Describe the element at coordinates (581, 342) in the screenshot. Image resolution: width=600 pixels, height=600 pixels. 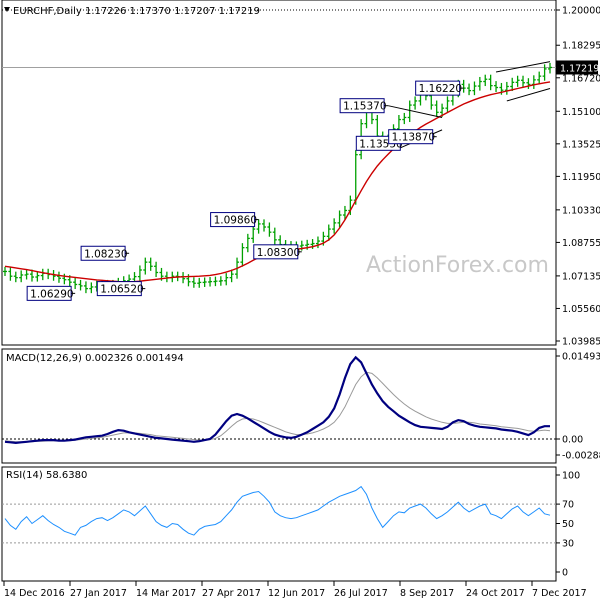
I see `price-tick-label: 1.03985` at that location.